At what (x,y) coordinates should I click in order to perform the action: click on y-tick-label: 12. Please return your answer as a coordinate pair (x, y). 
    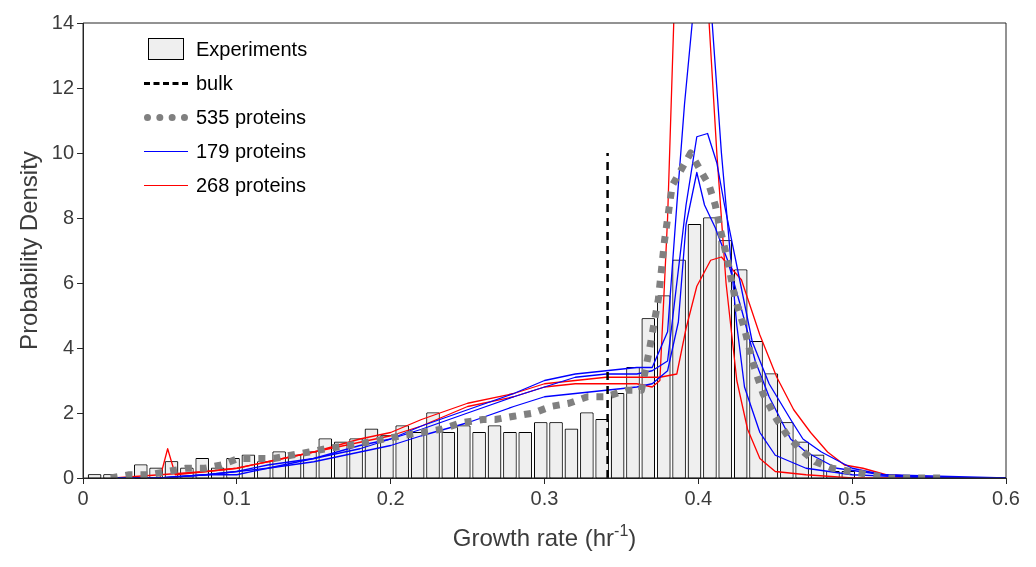
    Looking at the image, I should click on (63, 86).